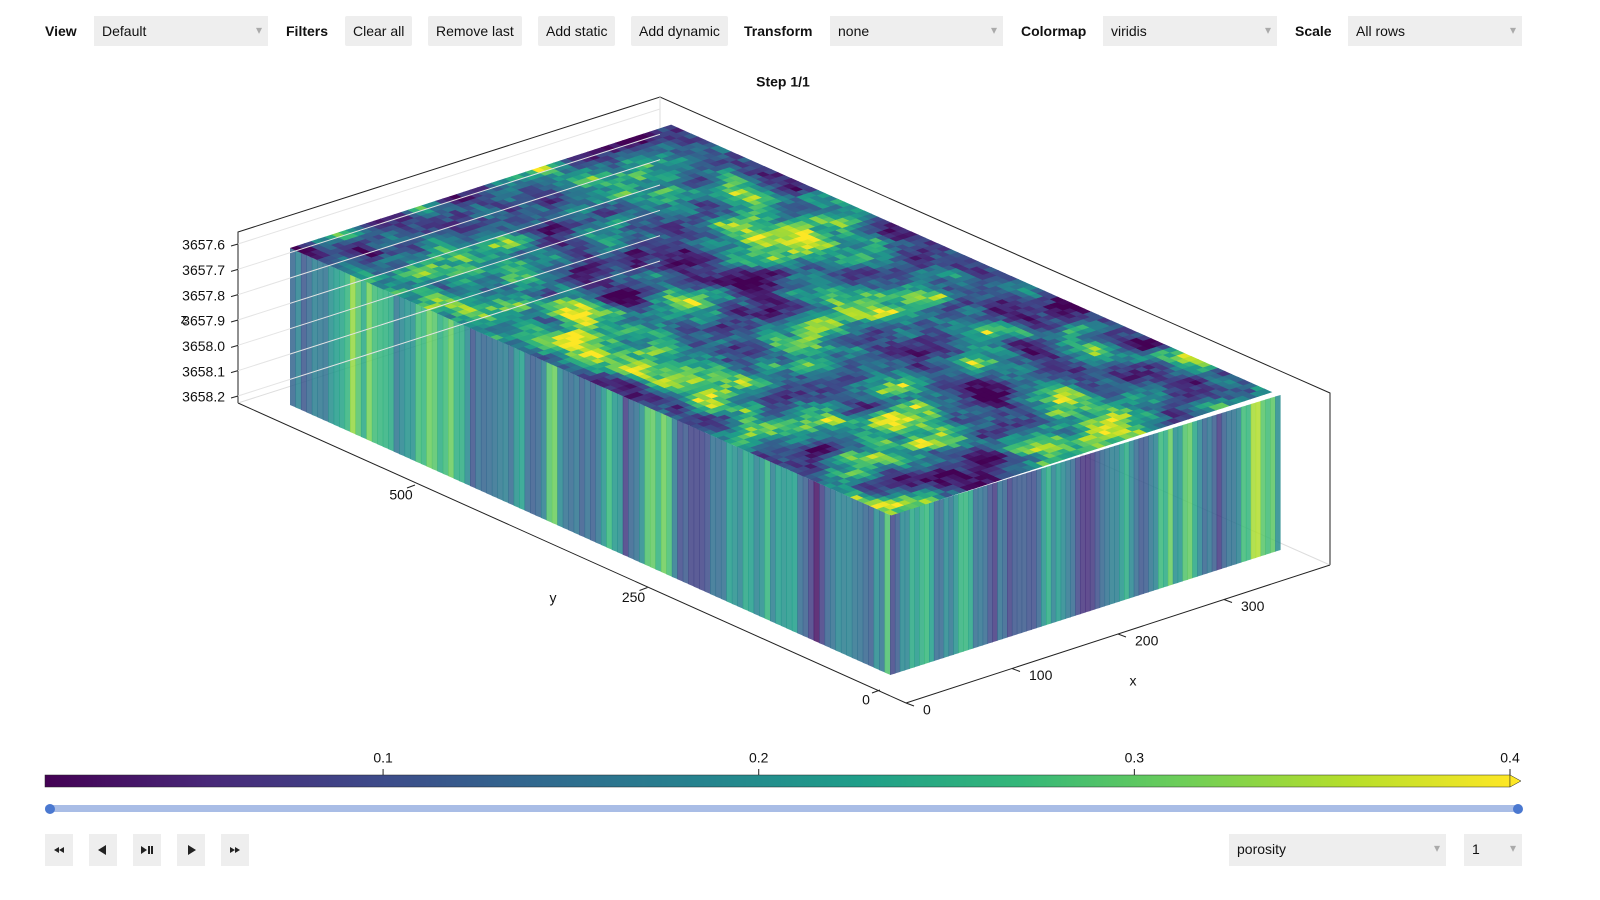 Image resolution: width=1600 pixels, height=900 pixels. What do you see at coordinates (1313, 31) in the screenshot?
I see `scale-label: Scale` at bounding box center [1313, 31].